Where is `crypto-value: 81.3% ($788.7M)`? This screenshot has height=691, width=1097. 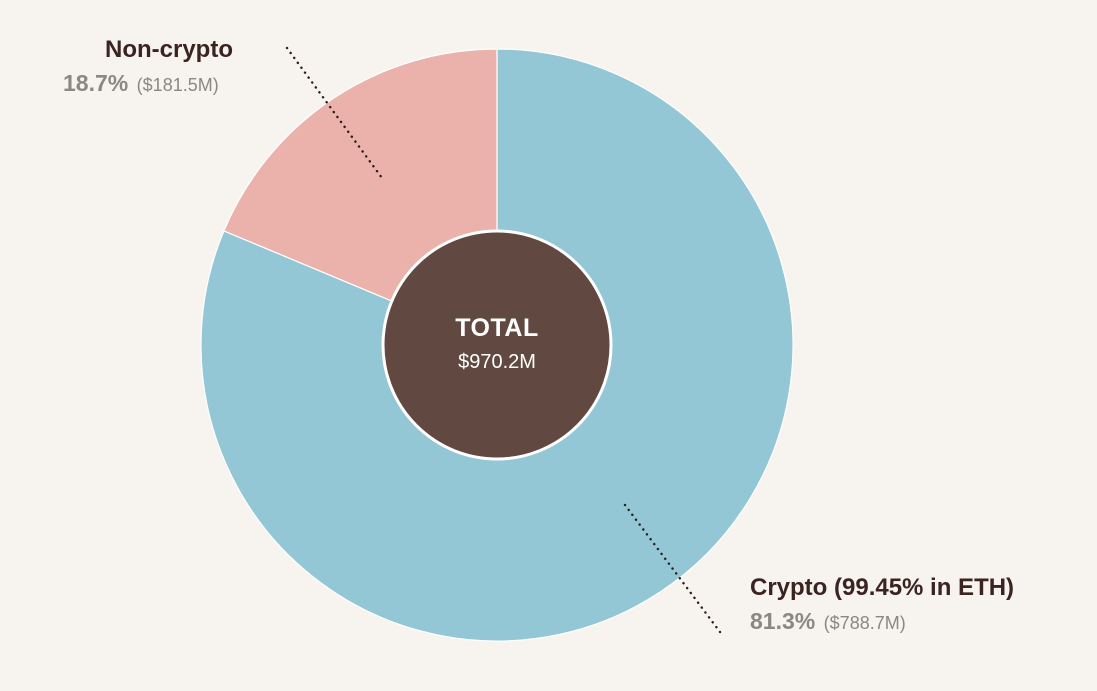
crypto-value: 81.3% ($788.7M) is located at coordinates (882, 621).